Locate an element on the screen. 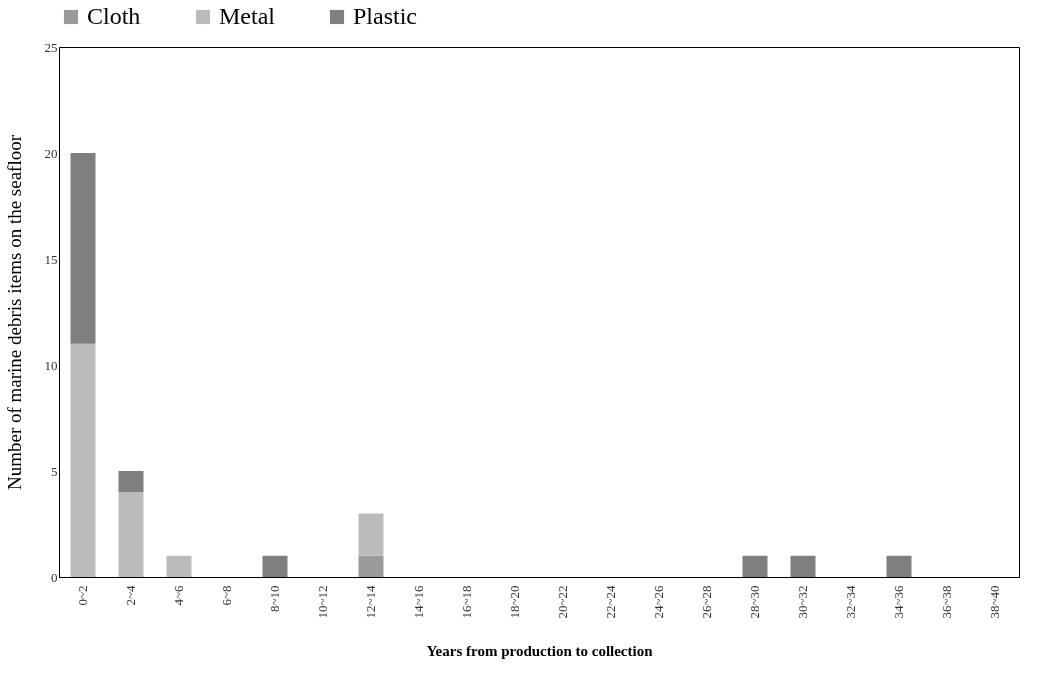  x-tick-label: 20~22 is located at coordinates (562, 602).